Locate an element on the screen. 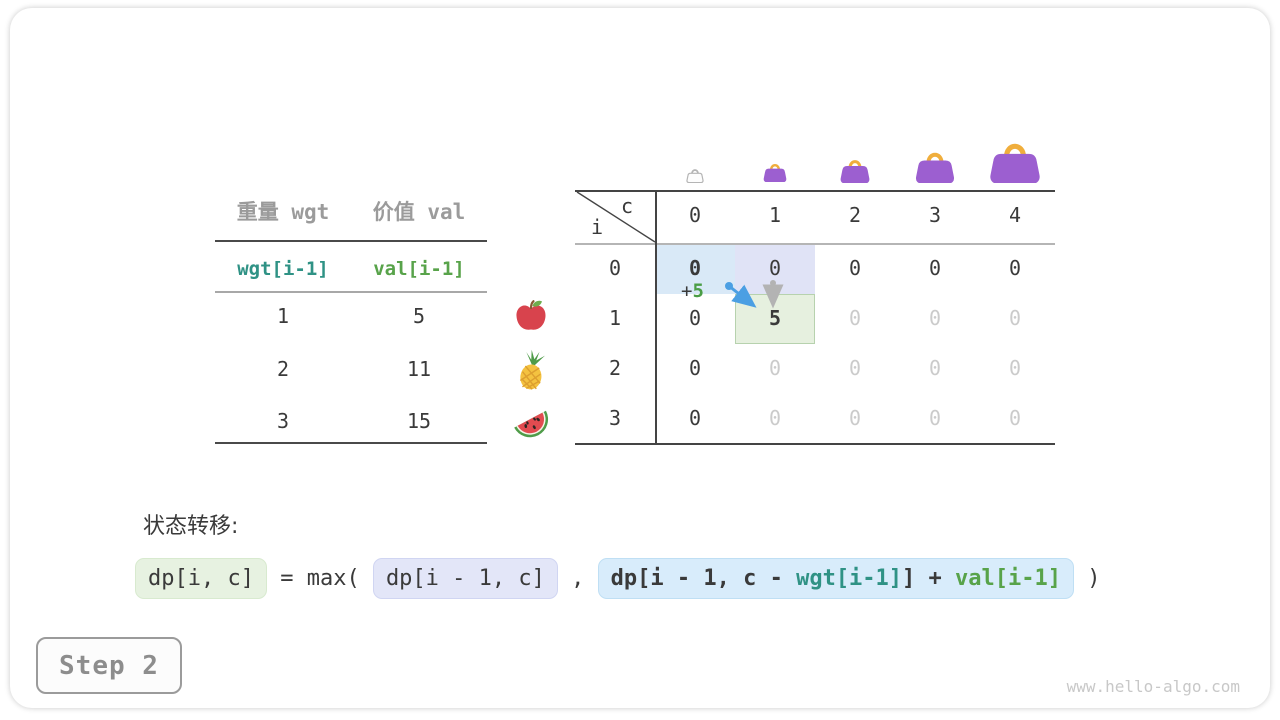 This screenshot has width=1280, height=720. formula-eq-max: = max( is located at coordinates (319, 578).